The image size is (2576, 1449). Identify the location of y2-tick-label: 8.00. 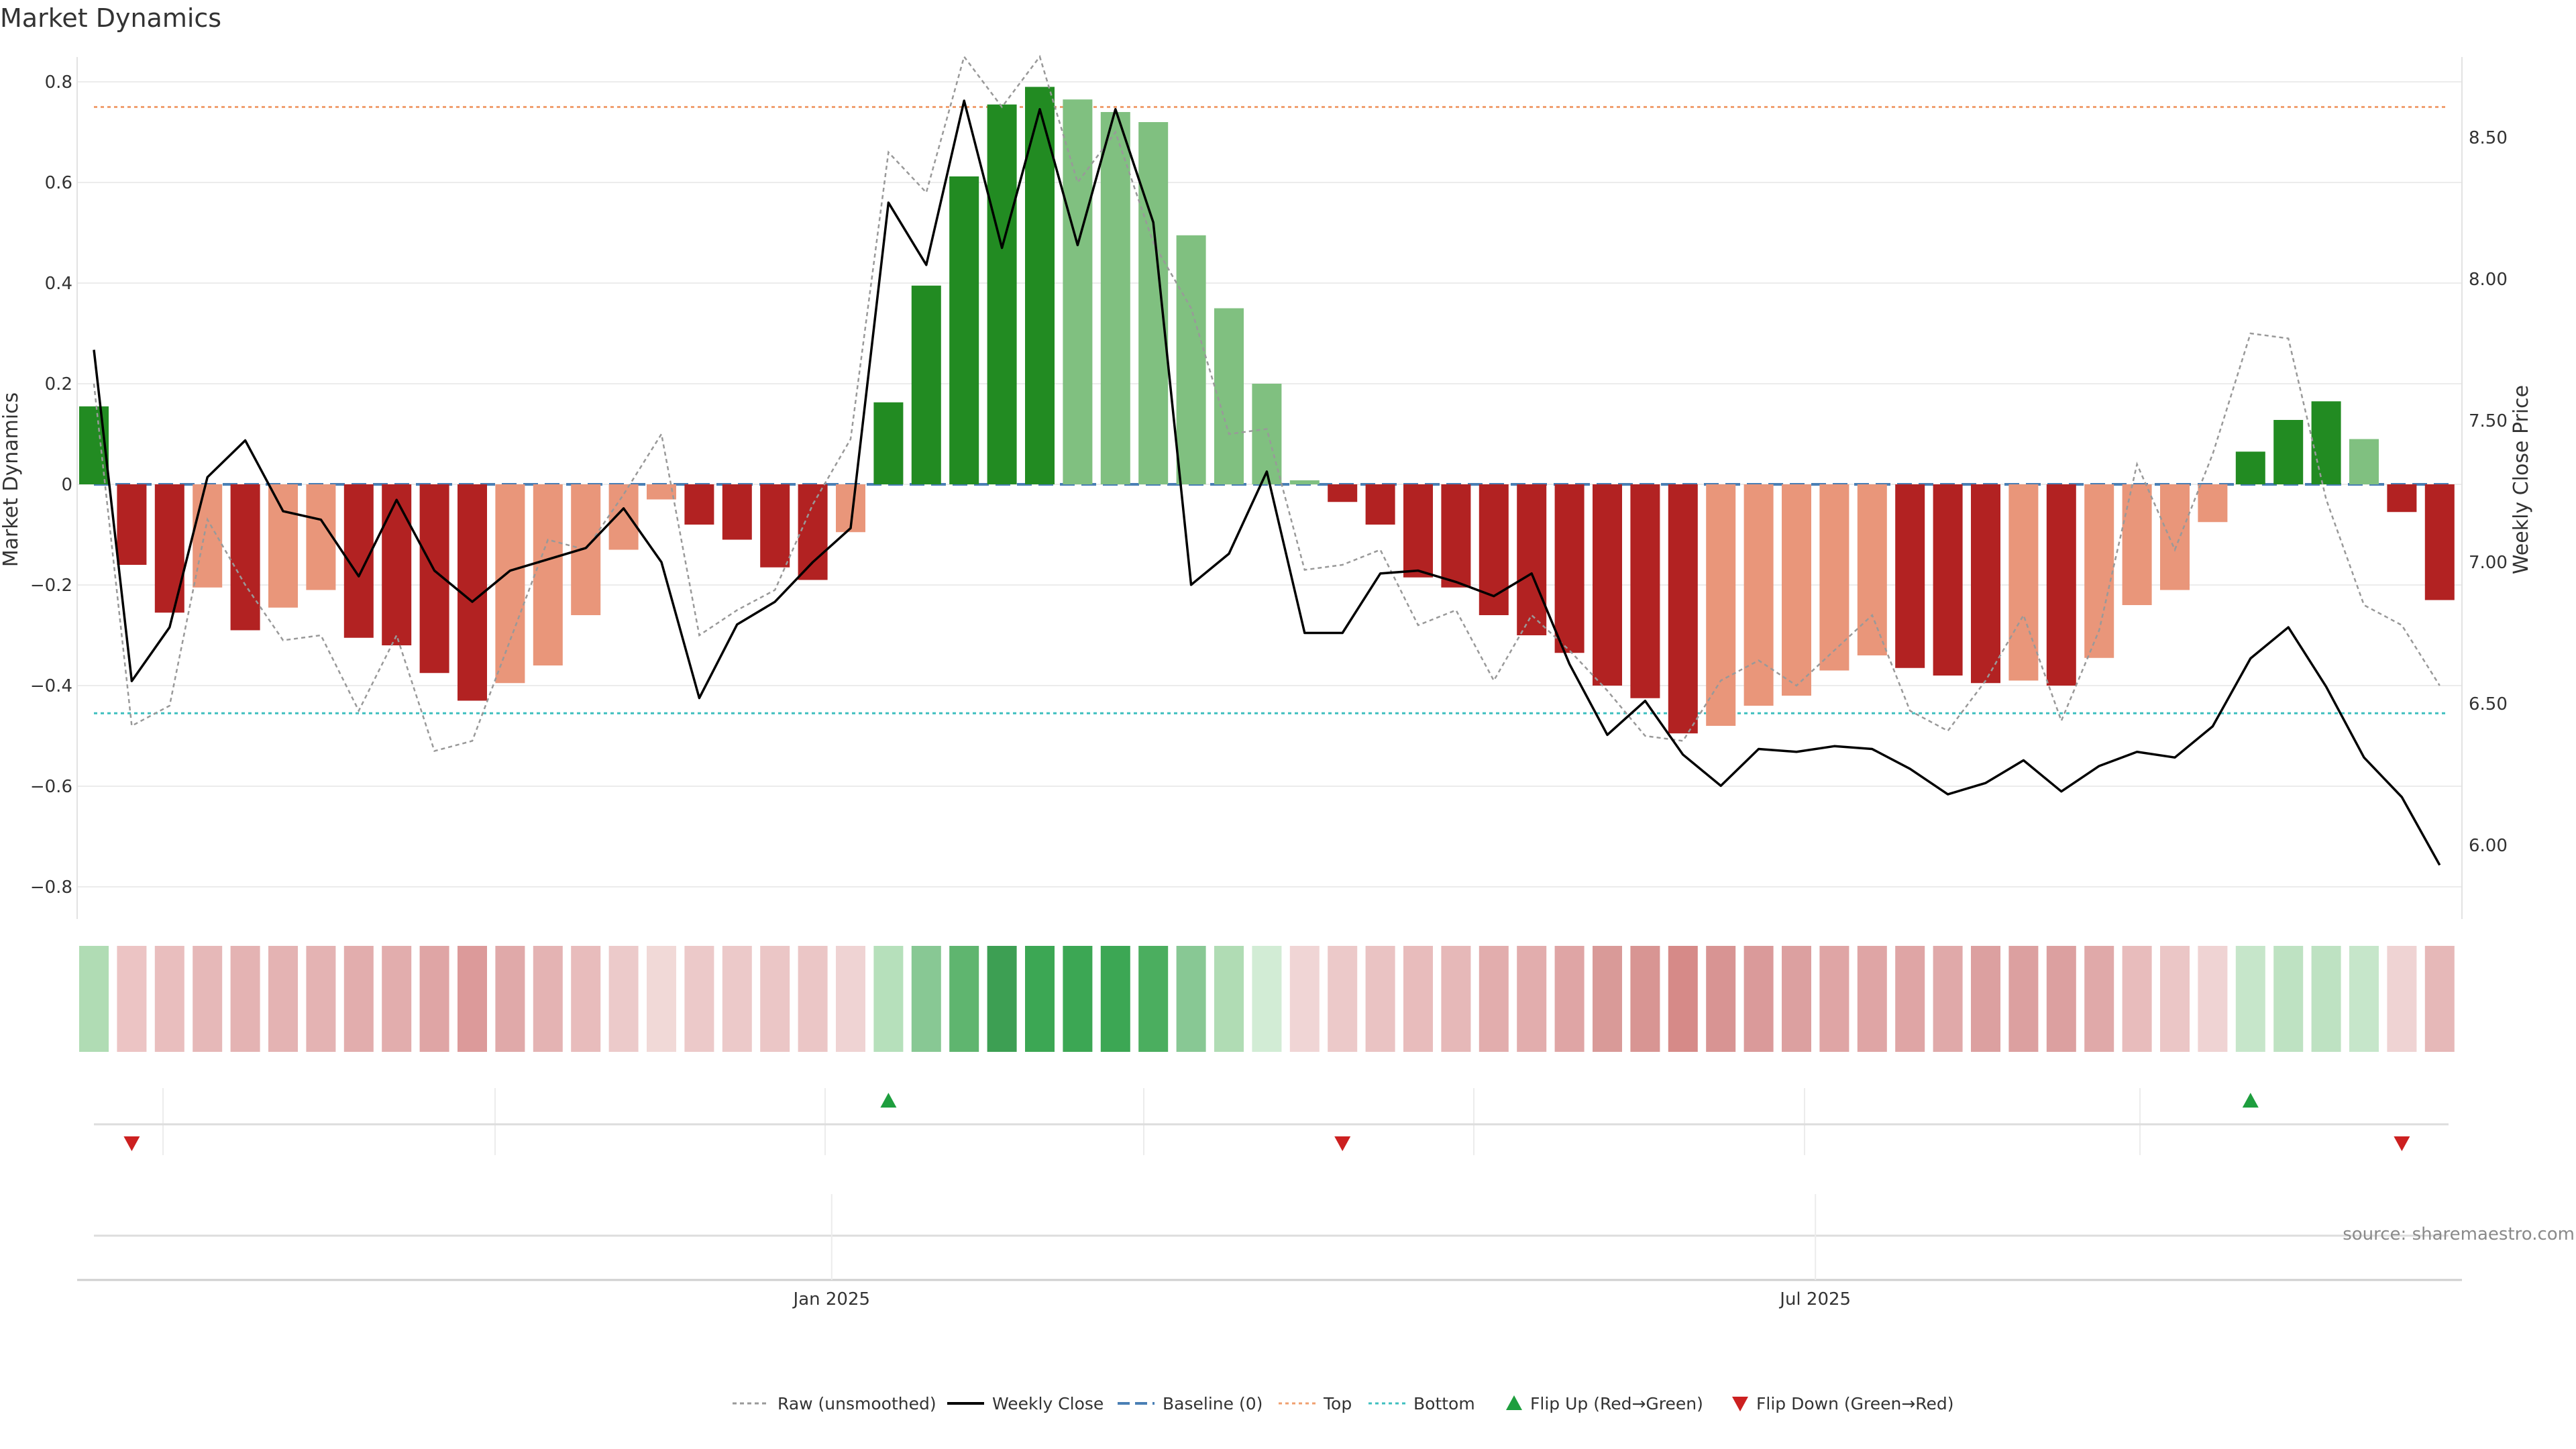
(2488, 280).